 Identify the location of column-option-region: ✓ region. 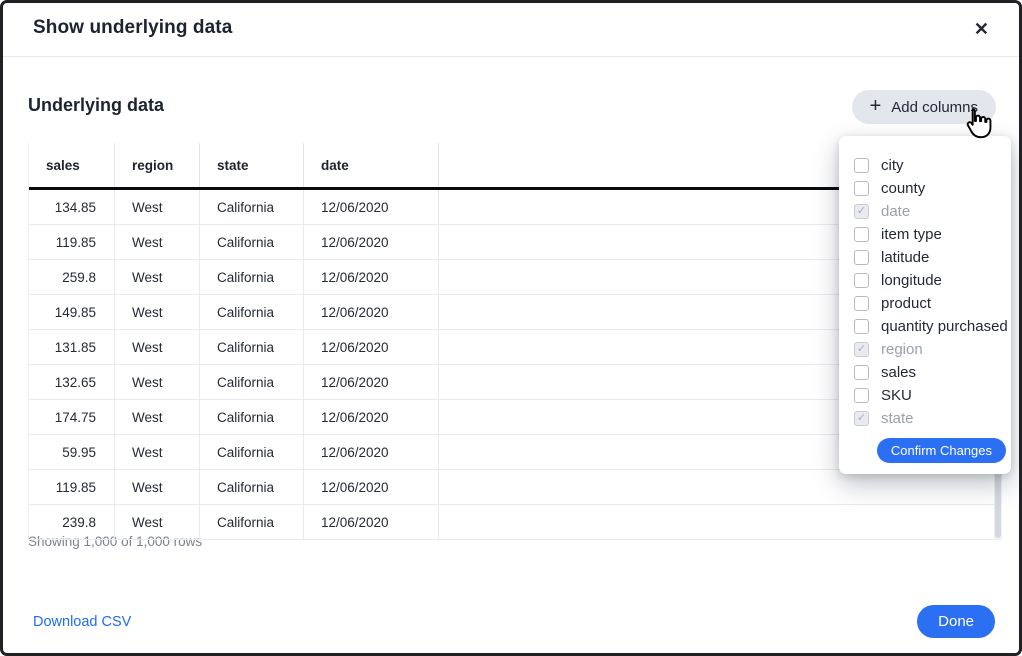
(925, 349).